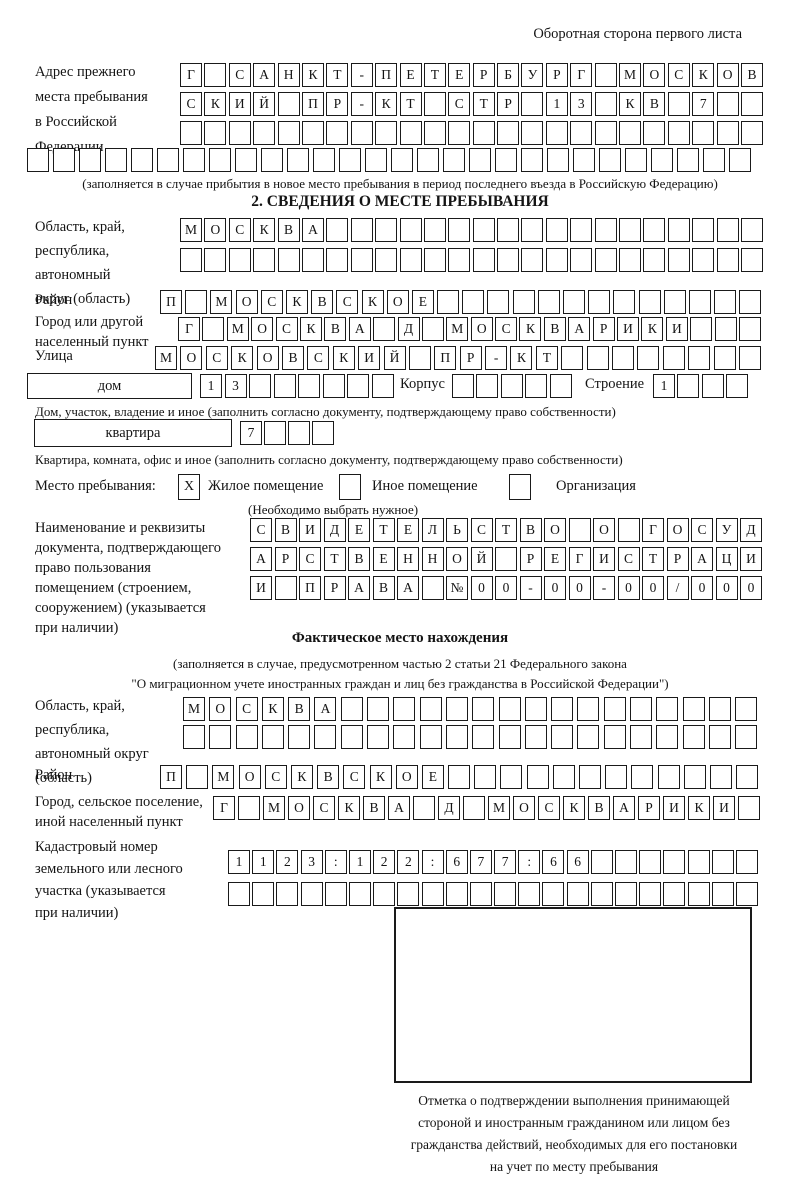  Describe the element at coordinates (553, 862) in the screenshot. I see `char-cell: 6` at that location.